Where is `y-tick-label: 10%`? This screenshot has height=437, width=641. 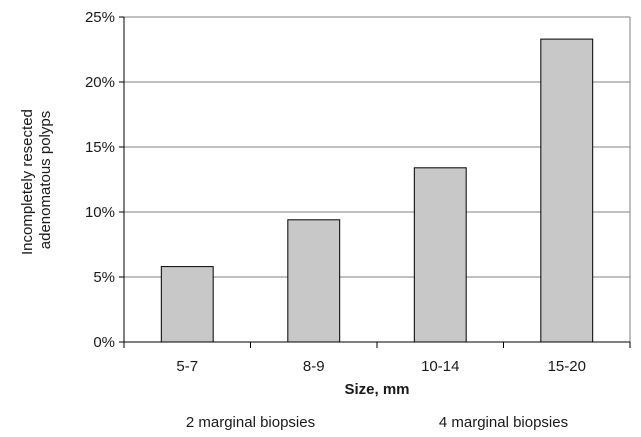 y-tick-label: 10% is located at coordinates (100, 212).